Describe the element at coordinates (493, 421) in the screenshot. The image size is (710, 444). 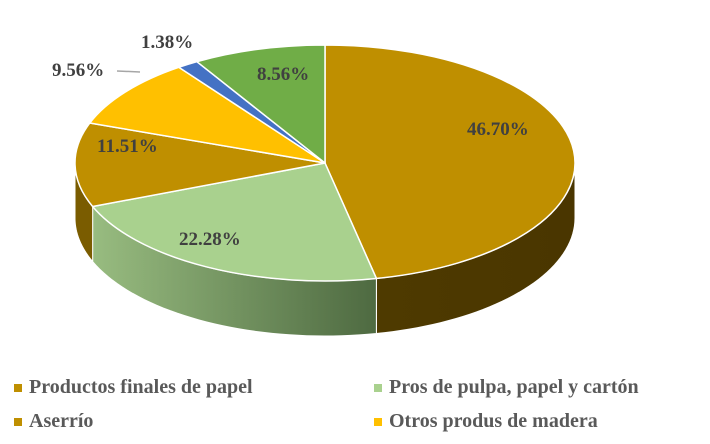
I see `legend-label: Otros produs de madera` at that location.